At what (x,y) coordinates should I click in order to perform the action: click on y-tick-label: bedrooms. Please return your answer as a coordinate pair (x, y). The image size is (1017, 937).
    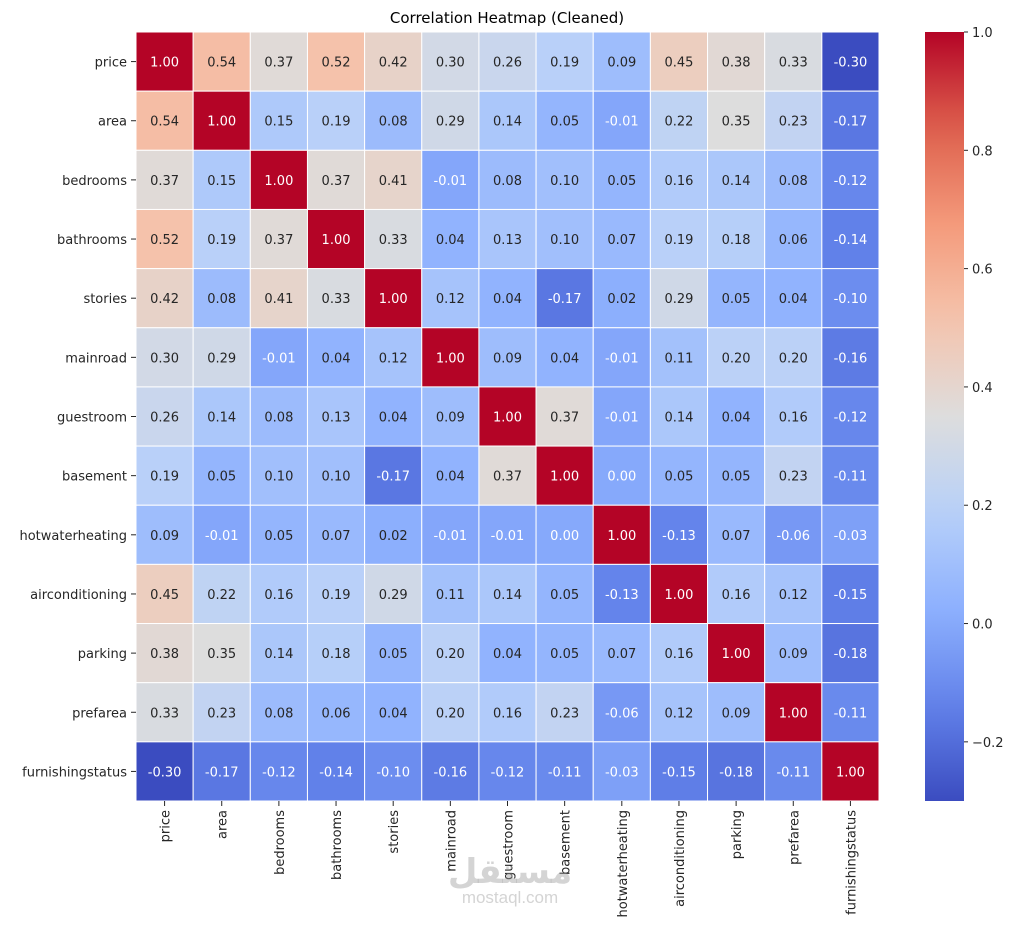
    Looking at the image, I should click on (94, 181).